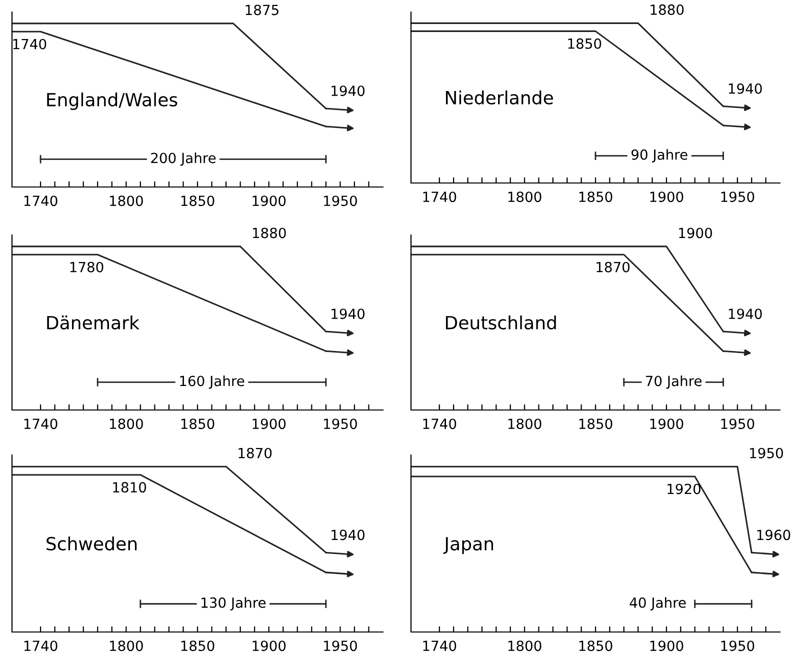  What do you see at coordinates (183, 159) in the screenshot?
I see `annotation: 200 Jahre` at bounding box center [183, 159].